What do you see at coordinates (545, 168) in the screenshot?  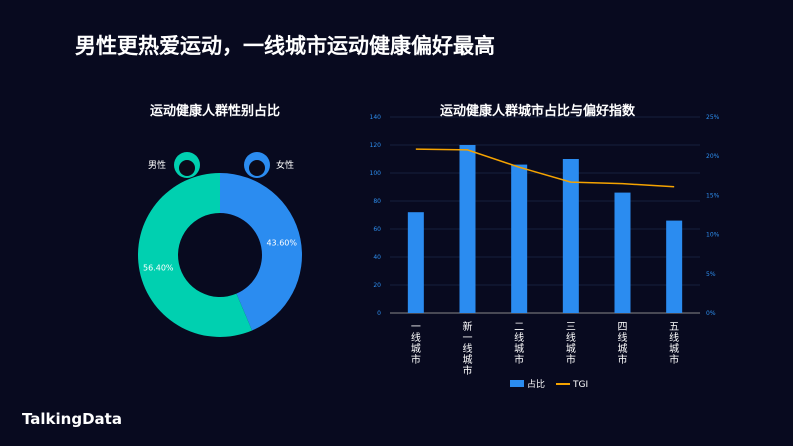 I see `tgi-line` at bounding box center [545, 168].